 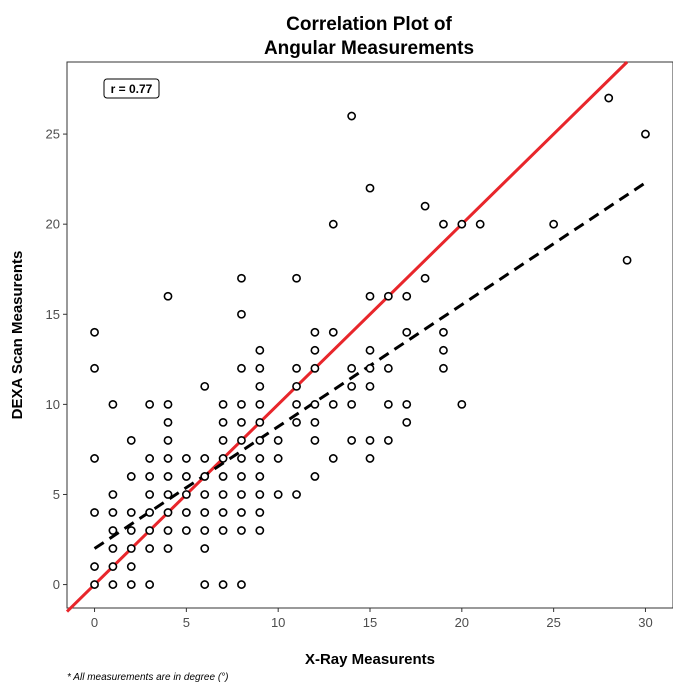 I want to click on annotation-label: r = 0.77, so click(x=132, y=89).